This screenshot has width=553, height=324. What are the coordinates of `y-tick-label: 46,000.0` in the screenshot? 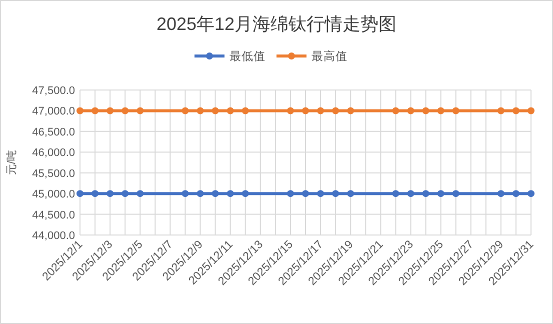 It's located at (53, 153).